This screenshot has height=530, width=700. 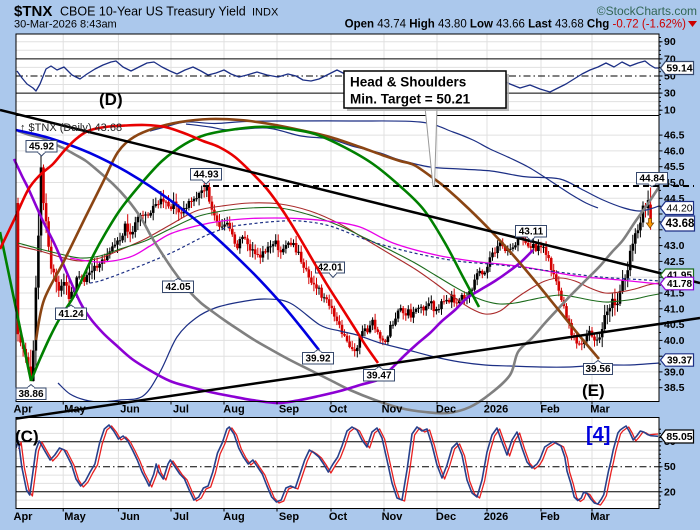 I want to click on svg-text: (E), so click(x=593, y=390).